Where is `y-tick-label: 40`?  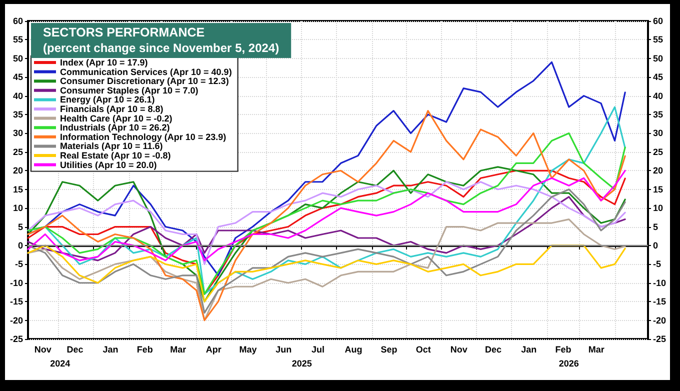
y-tick-label: 40 is located at coordinates (17, 95).